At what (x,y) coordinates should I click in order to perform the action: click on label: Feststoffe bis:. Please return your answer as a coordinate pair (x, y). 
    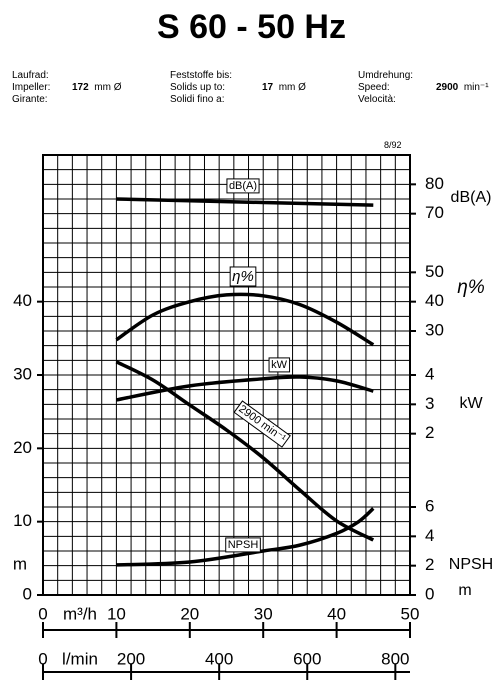
    Looking at the image, I should click on (201, 75).